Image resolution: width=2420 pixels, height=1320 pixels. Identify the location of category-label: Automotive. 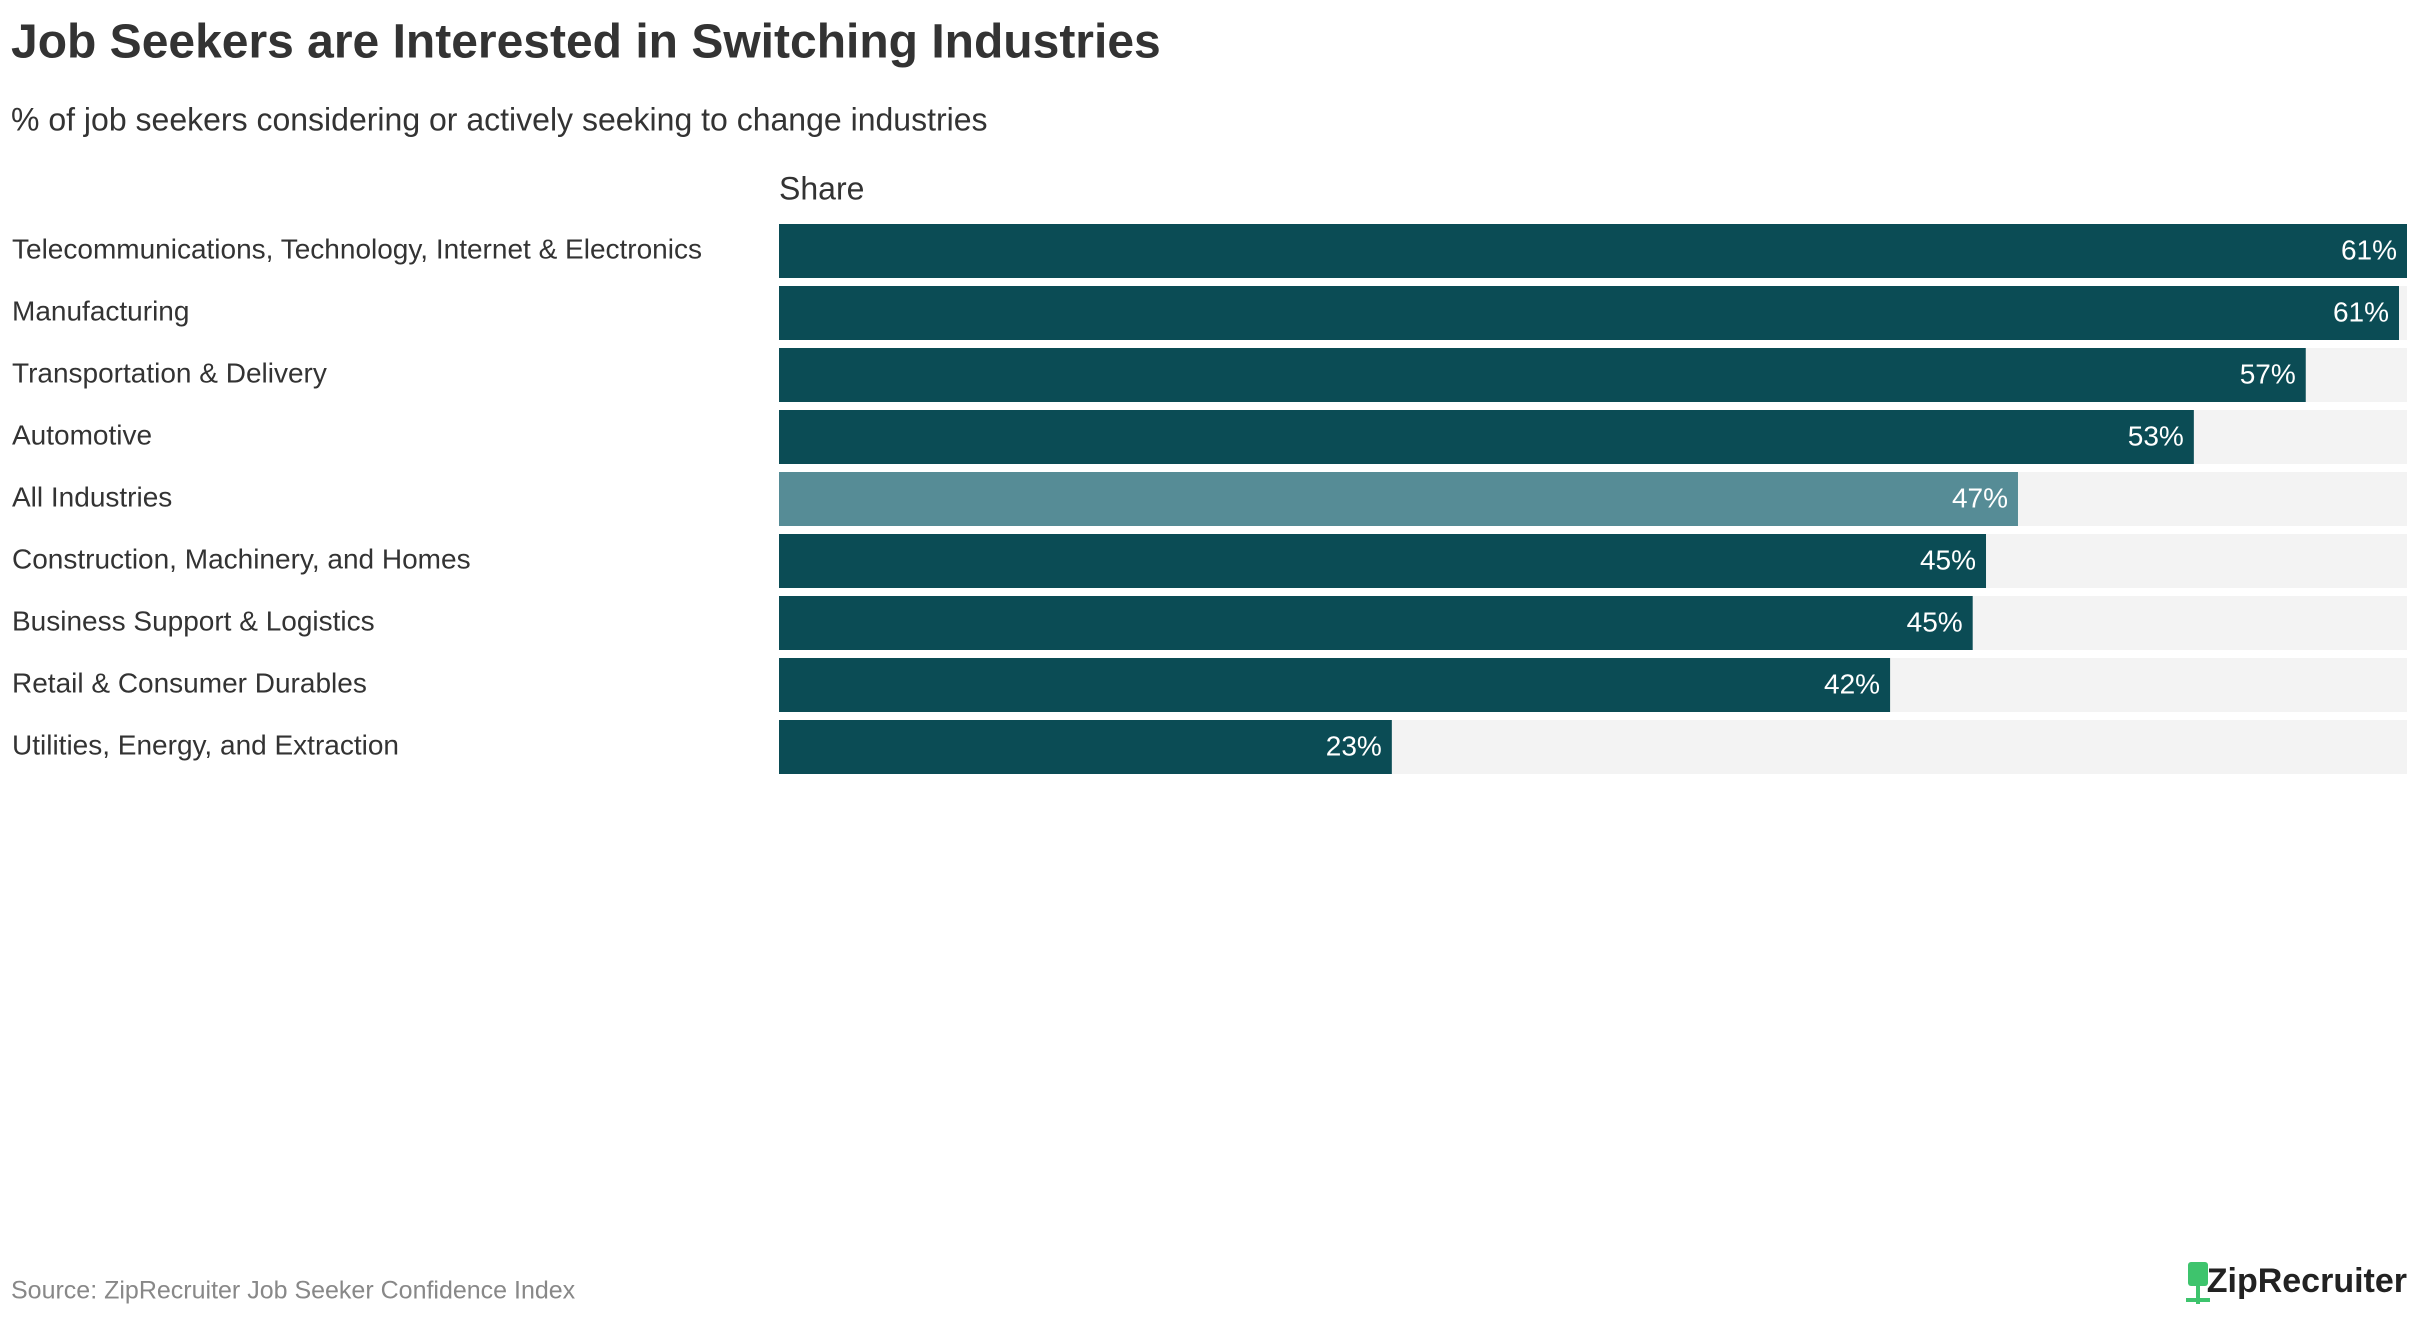
(82, 434).